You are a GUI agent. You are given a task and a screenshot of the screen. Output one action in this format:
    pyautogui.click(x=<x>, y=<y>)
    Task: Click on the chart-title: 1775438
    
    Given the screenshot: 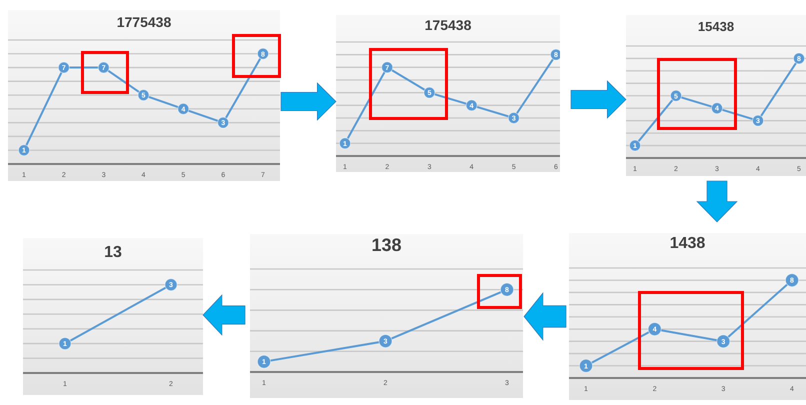 What is the action you would take?
    pyautogui.click(x=144, y=22)
    